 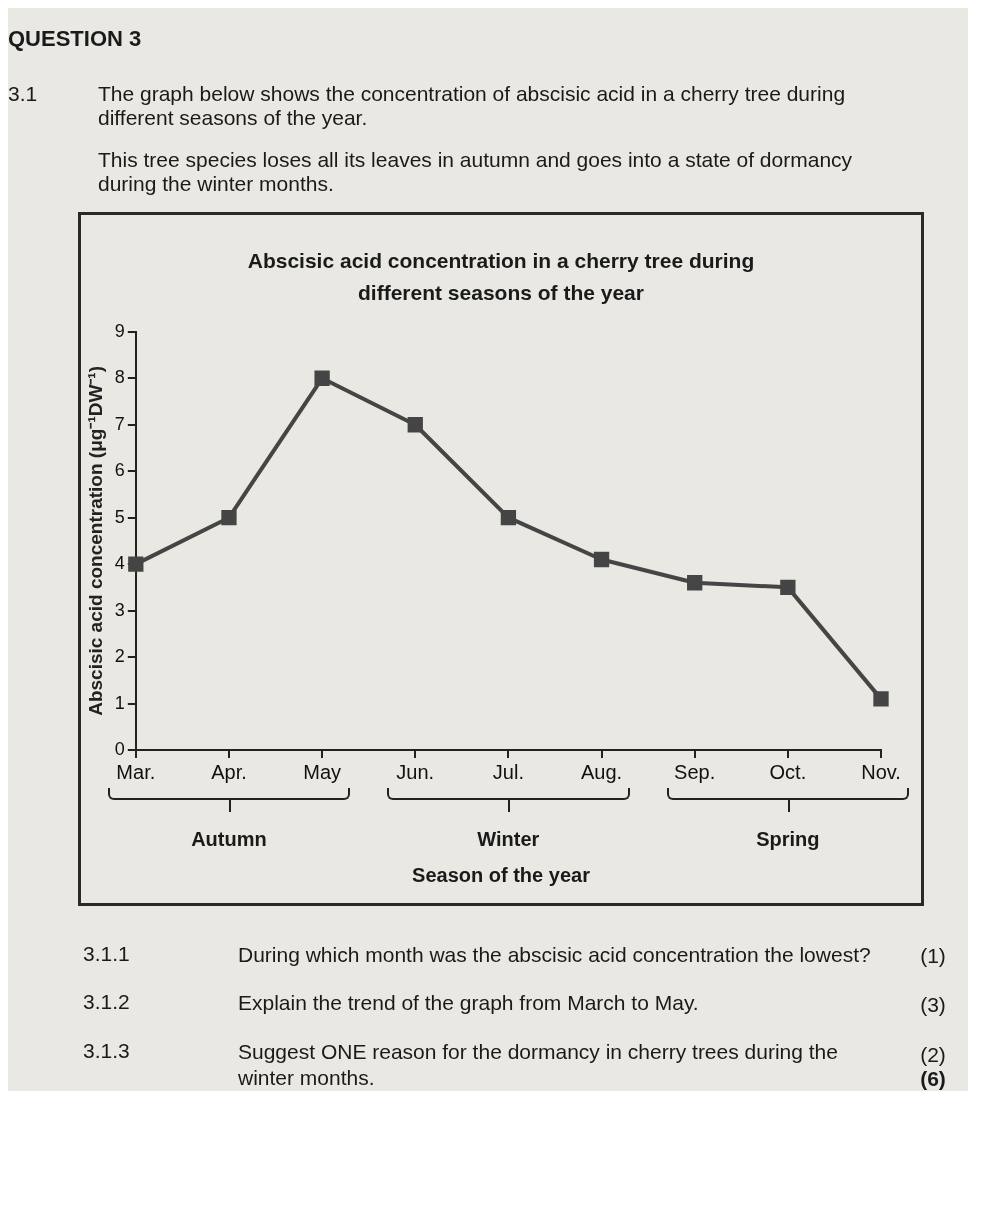 I want to click on x-tick-label: Sep., so click(x=695, y=771).